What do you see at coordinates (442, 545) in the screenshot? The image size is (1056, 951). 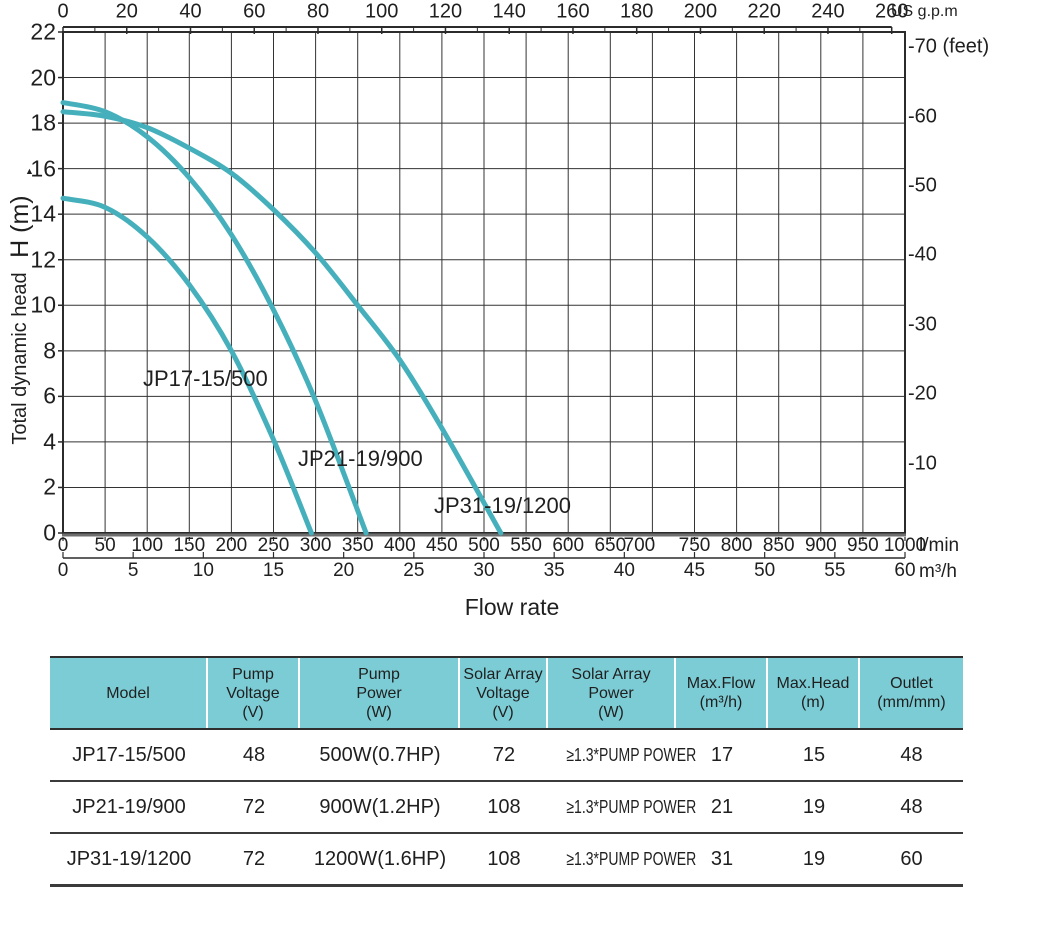 I see `lmin-tick-label: 450` at bounding box center [442, 545].